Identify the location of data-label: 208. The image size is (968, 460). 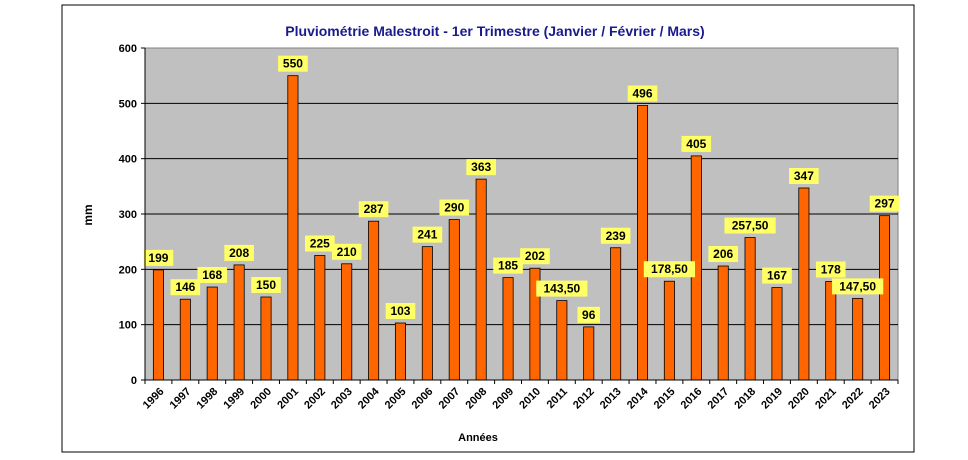
(239, 253).